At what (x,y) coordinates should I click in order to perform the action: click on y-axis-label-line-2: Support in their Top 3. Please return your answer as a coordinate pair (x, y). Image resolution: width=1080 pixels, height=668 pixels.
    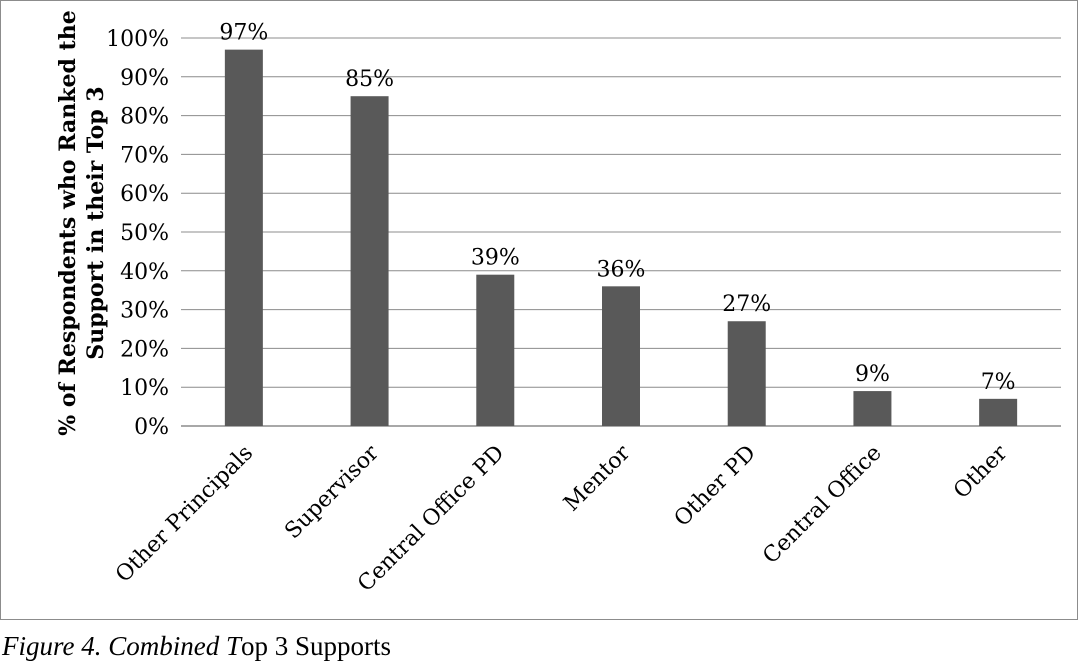
    Looking at the image, I should click on (96, 222).